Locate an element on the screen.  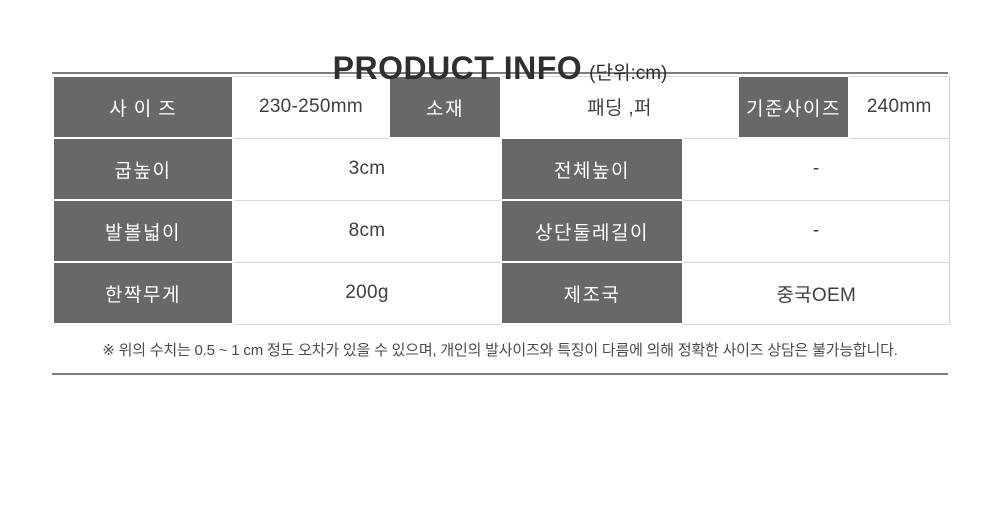
table-row: 한짝무게 200g 제조국 중국OEM is located at coordinates (501, 293).